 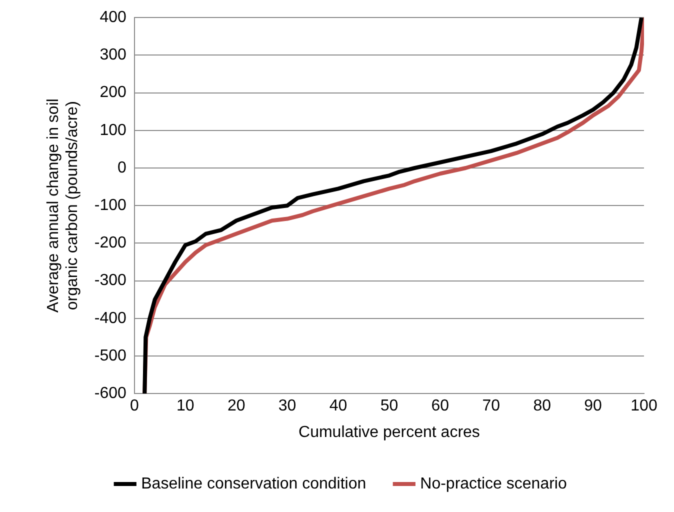 I want to click on x-tick-label: 70, so click(x=491, y=406).